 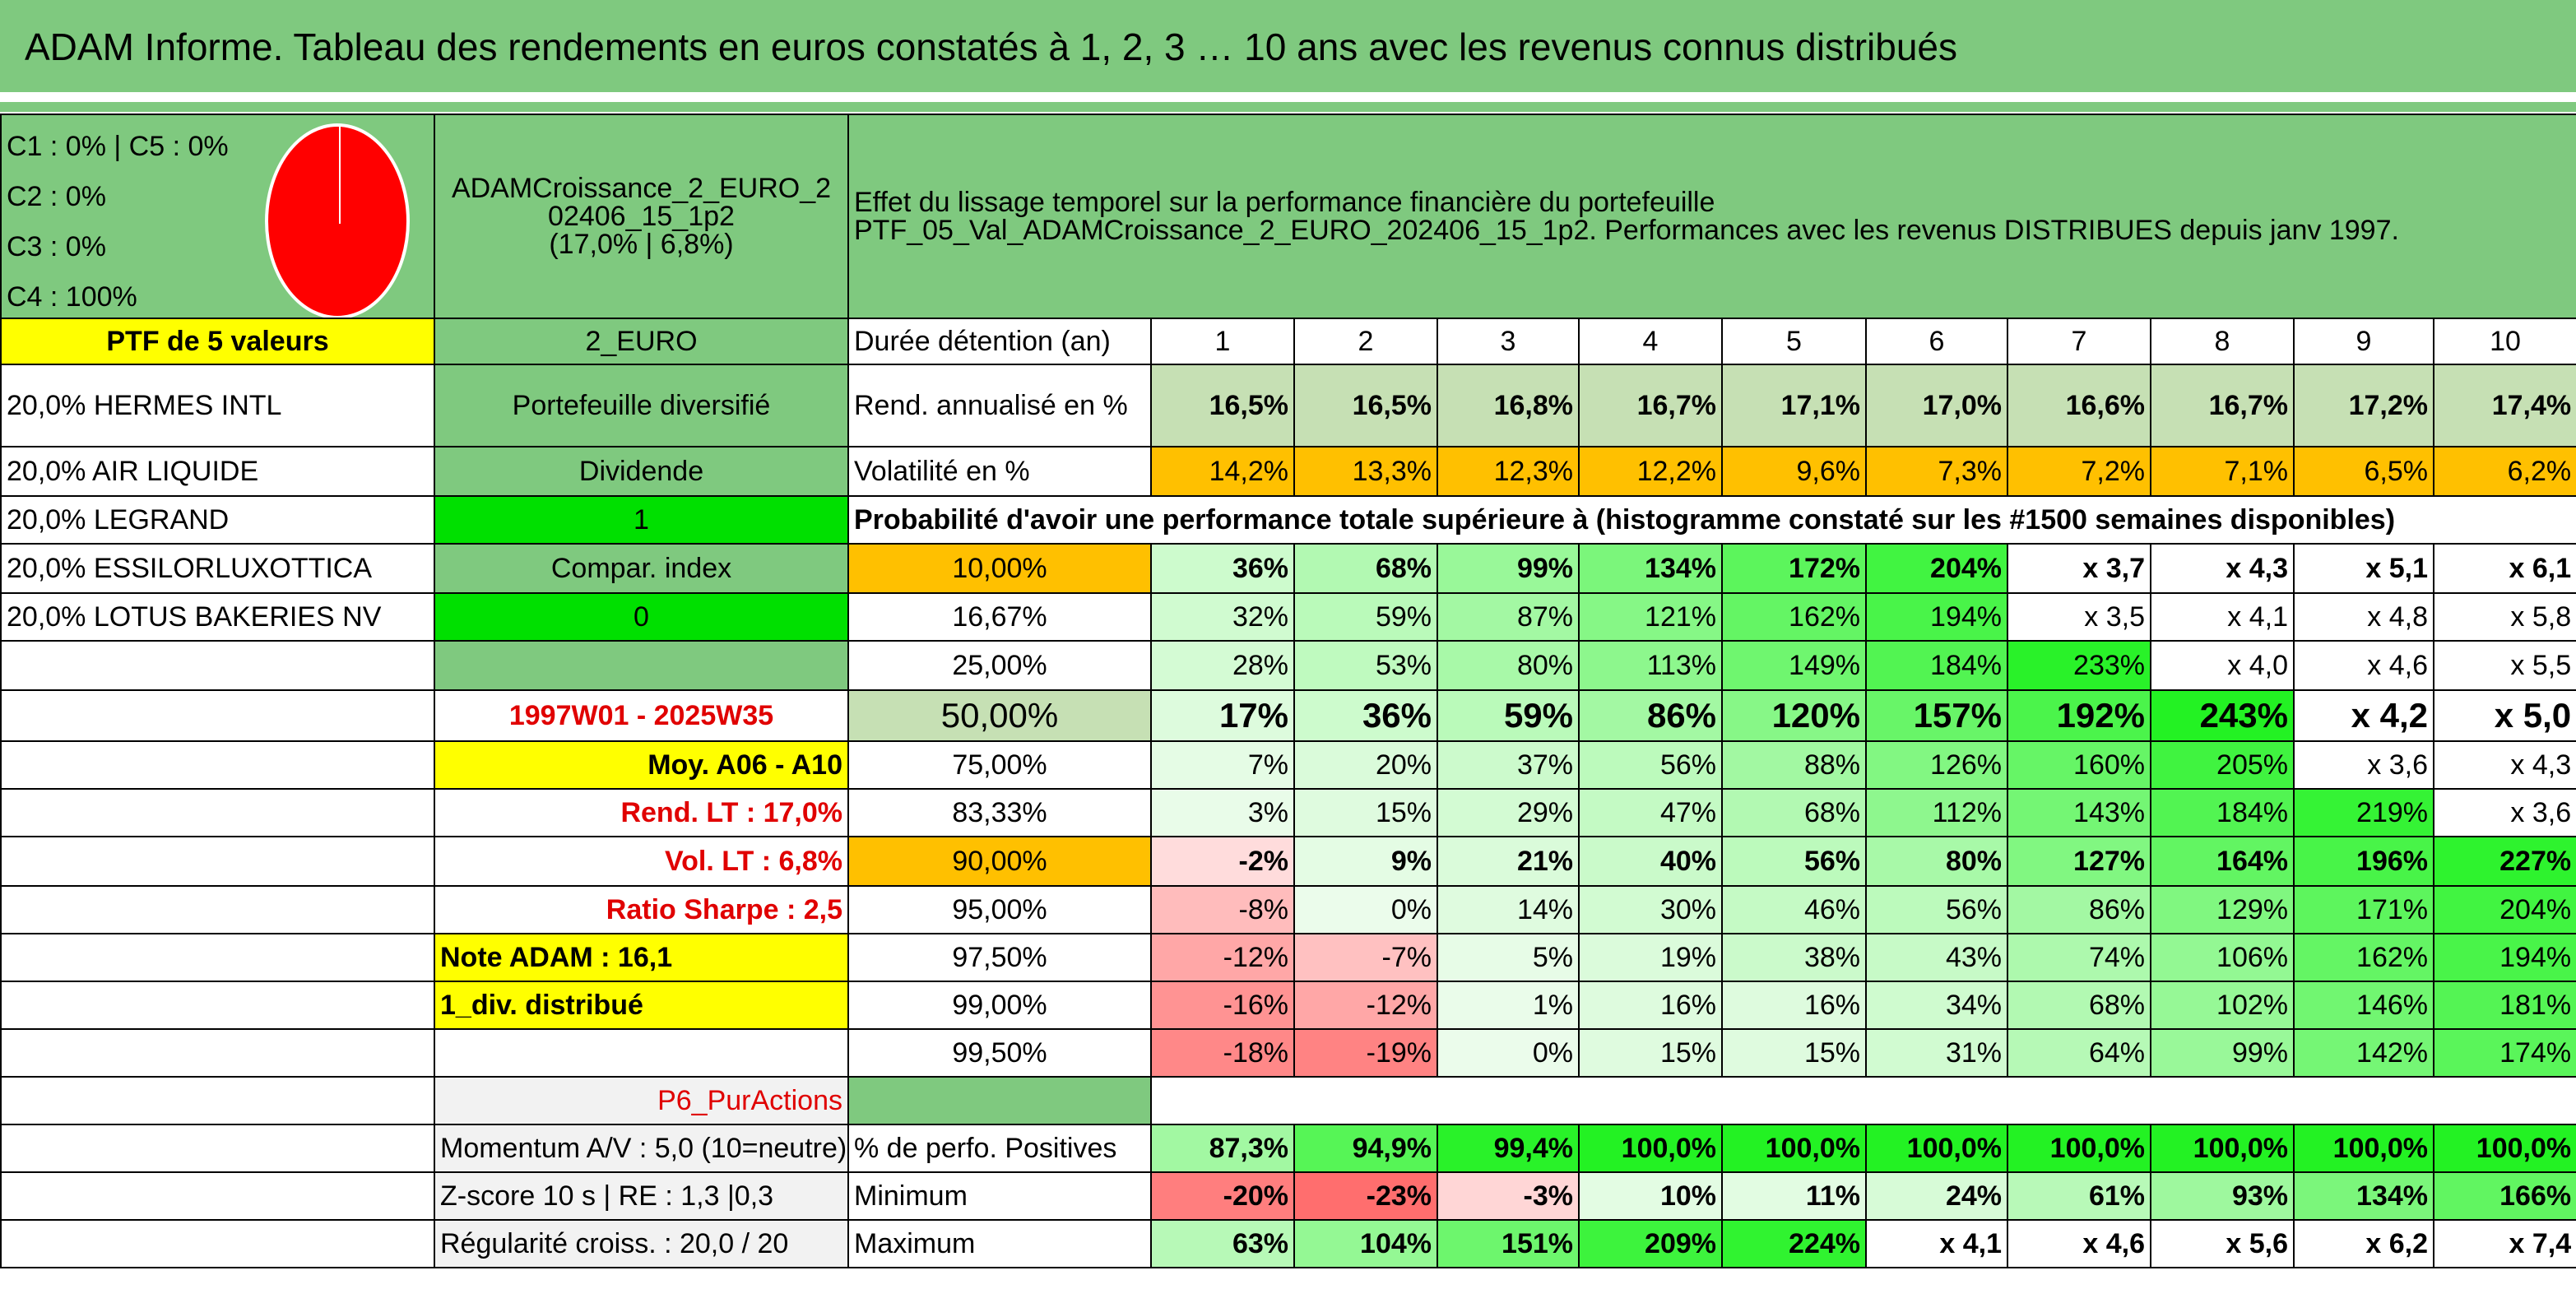 What do you see at coordinates (999, 1196) in the screenshot?
I see `row-label: Minimum` at bounding box center [999, 1196].